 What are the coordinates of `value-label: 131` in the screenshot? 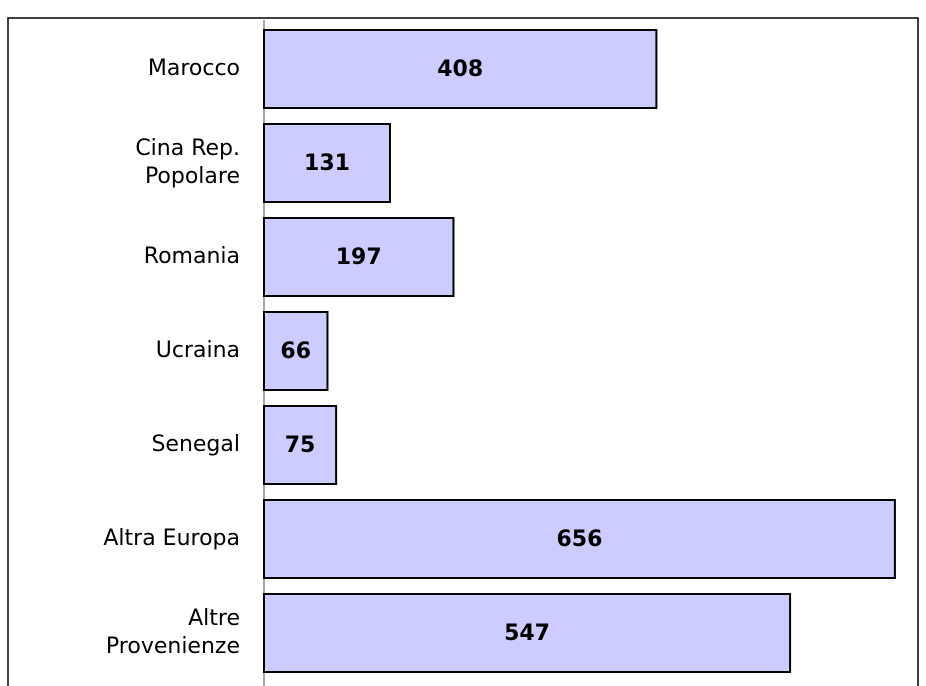 It's located at (327, 163).